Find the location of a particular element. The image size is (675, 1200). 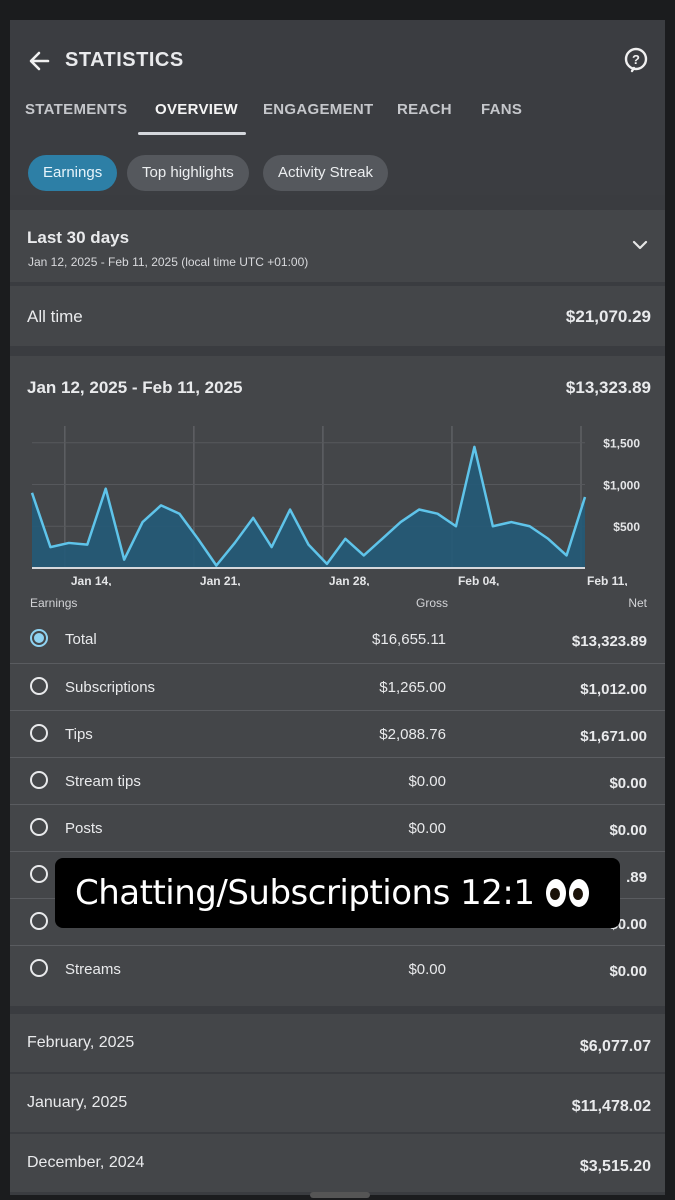

y-tick-label: $1,500 is located at coordinates (621, 444).